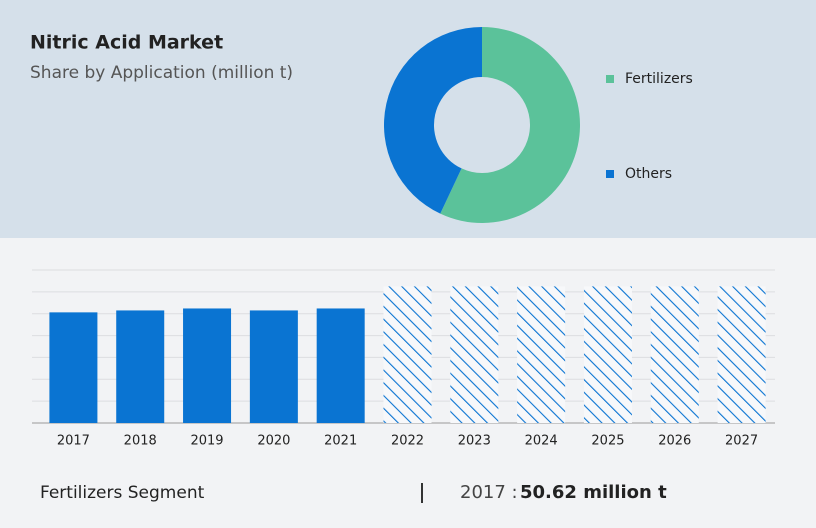  What do you see at coordinates (126, 43) in the screenshot?
I see `title: Nitric Acid Market` at bounding box center [126, 43].